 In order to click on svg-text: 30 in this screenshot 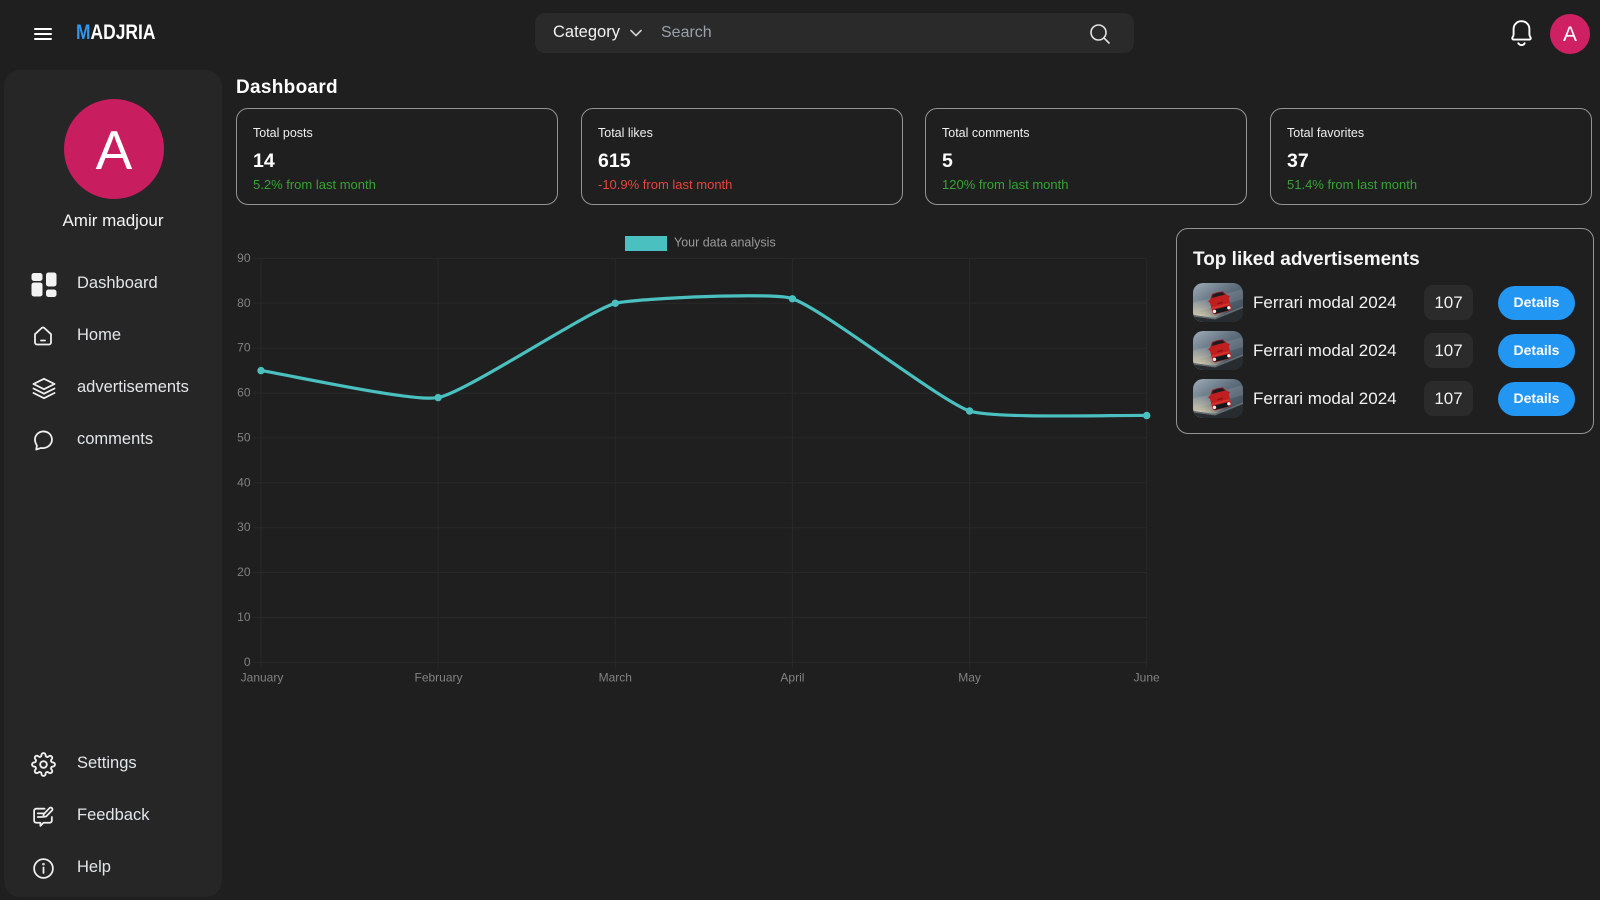, I will do `click(244, 527)`.